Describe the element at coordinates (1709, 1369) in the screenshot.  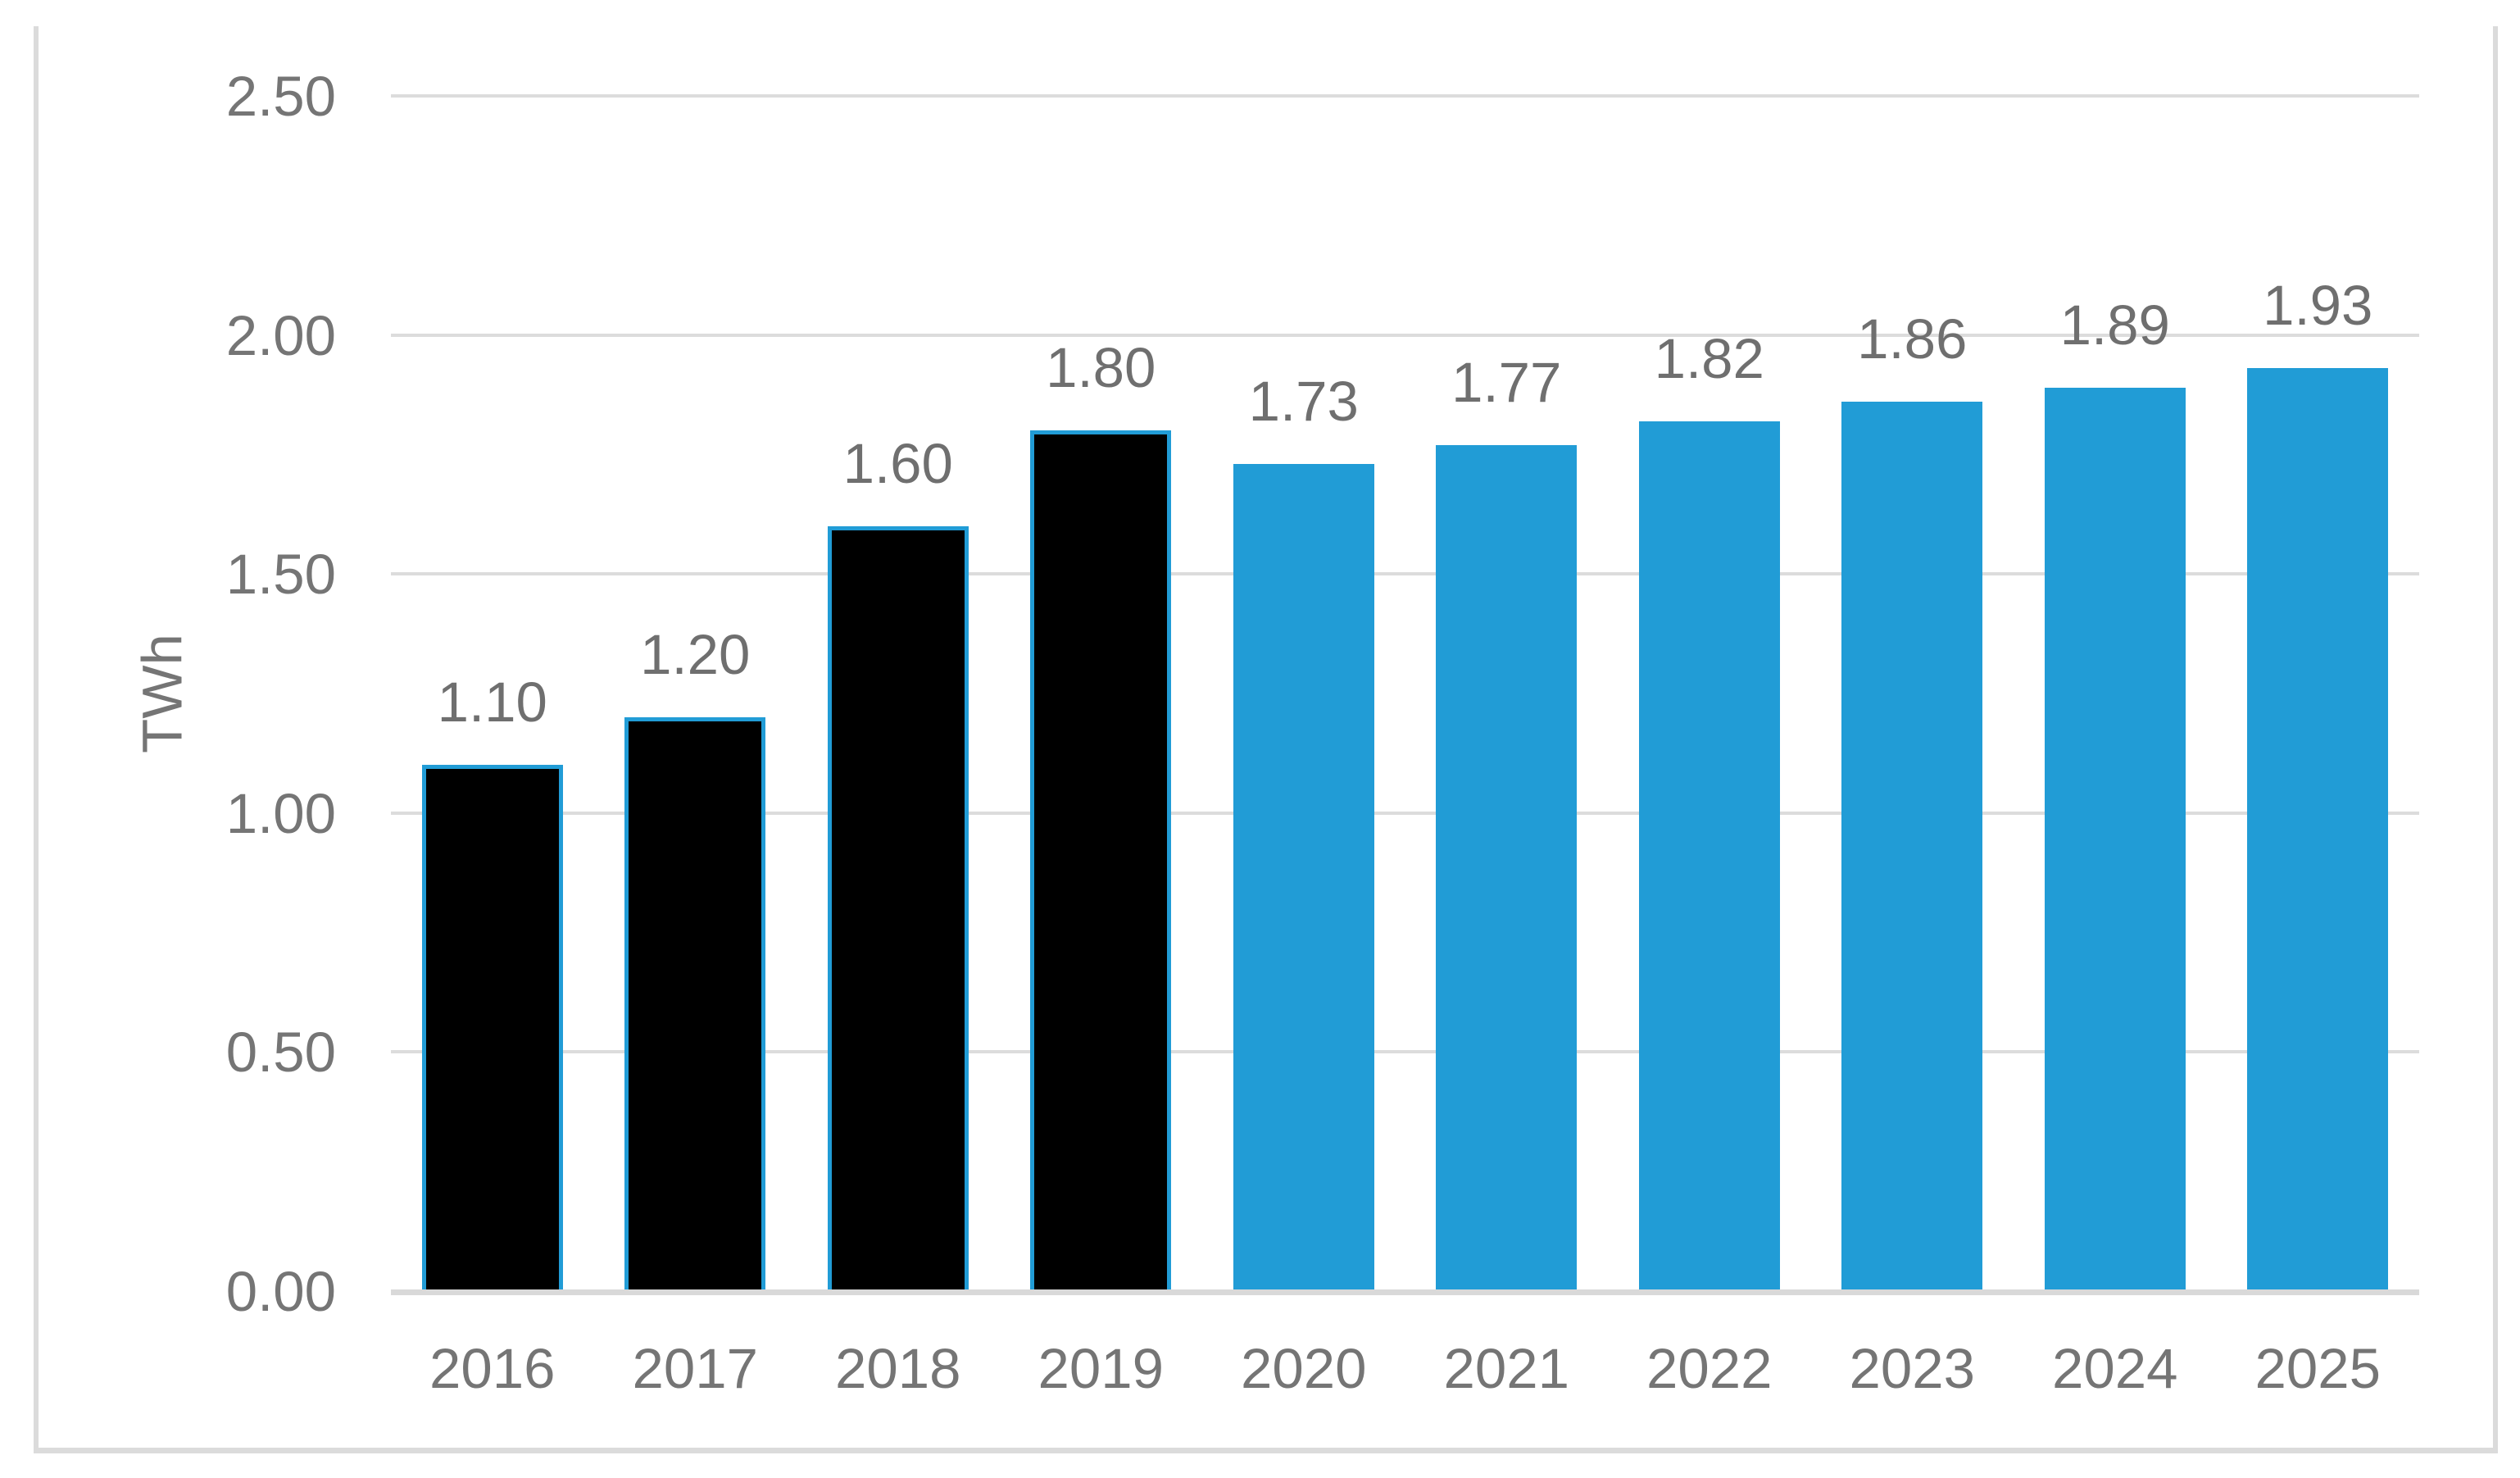
I see `x-tick-label-2022: 2022` at that location.